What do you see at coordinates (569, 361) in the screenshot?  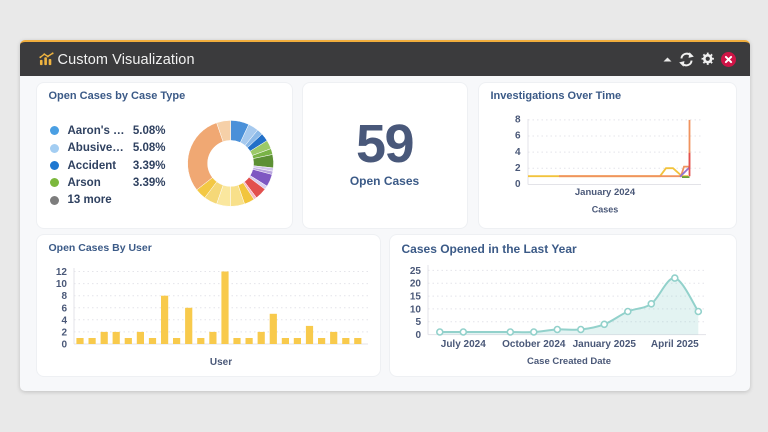 I see `svg-text: Case Created Date` at bounding box center [569, 361].